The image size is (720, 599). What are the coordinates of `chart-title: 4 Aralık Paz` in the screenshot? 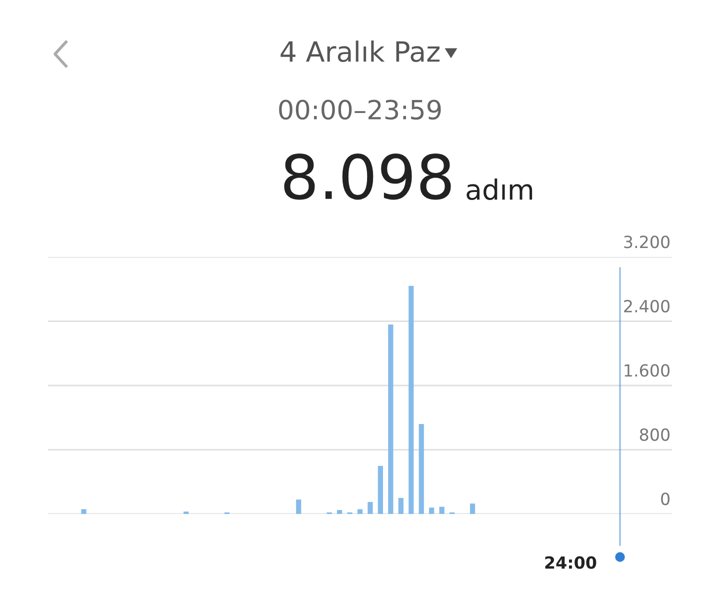 It's located at (360, 51).